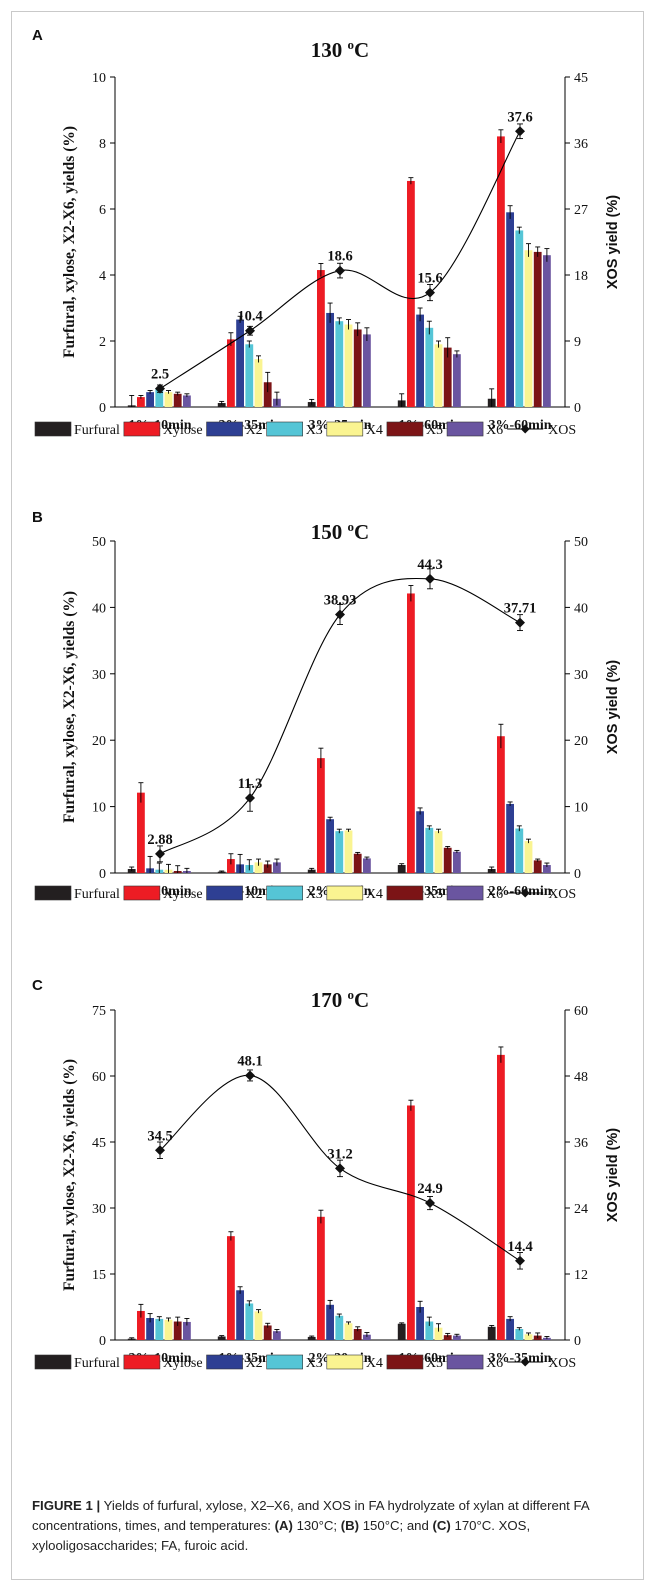  What do you see at coordinates (254, 894) in the screenshot?
I see `legend-label: X2` at bounding box center [254, 894].